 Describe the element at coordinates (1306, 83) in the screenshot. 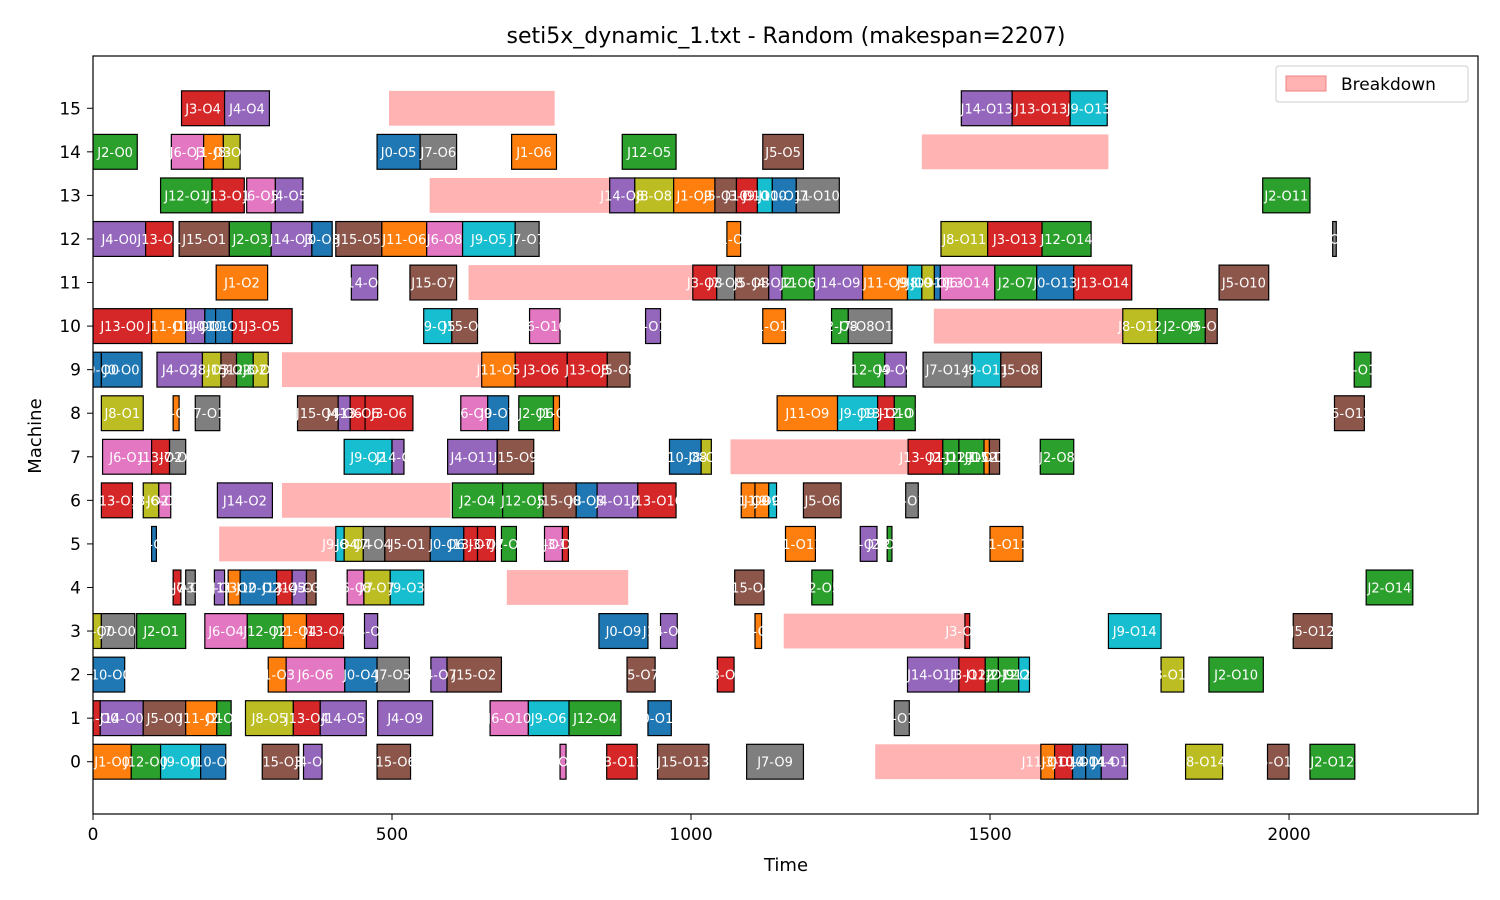

I see `legend-breakdown-swatch` at that location.